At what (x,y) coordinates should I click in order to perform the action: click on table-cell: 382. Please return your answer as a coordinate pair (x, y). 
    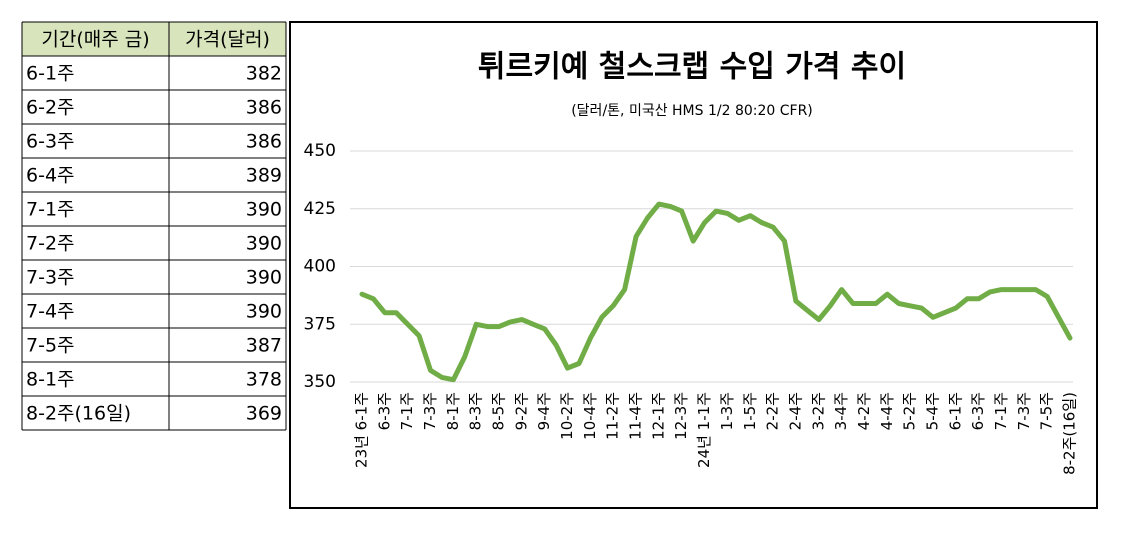
    Looking at the image, I should click on (264, 74).